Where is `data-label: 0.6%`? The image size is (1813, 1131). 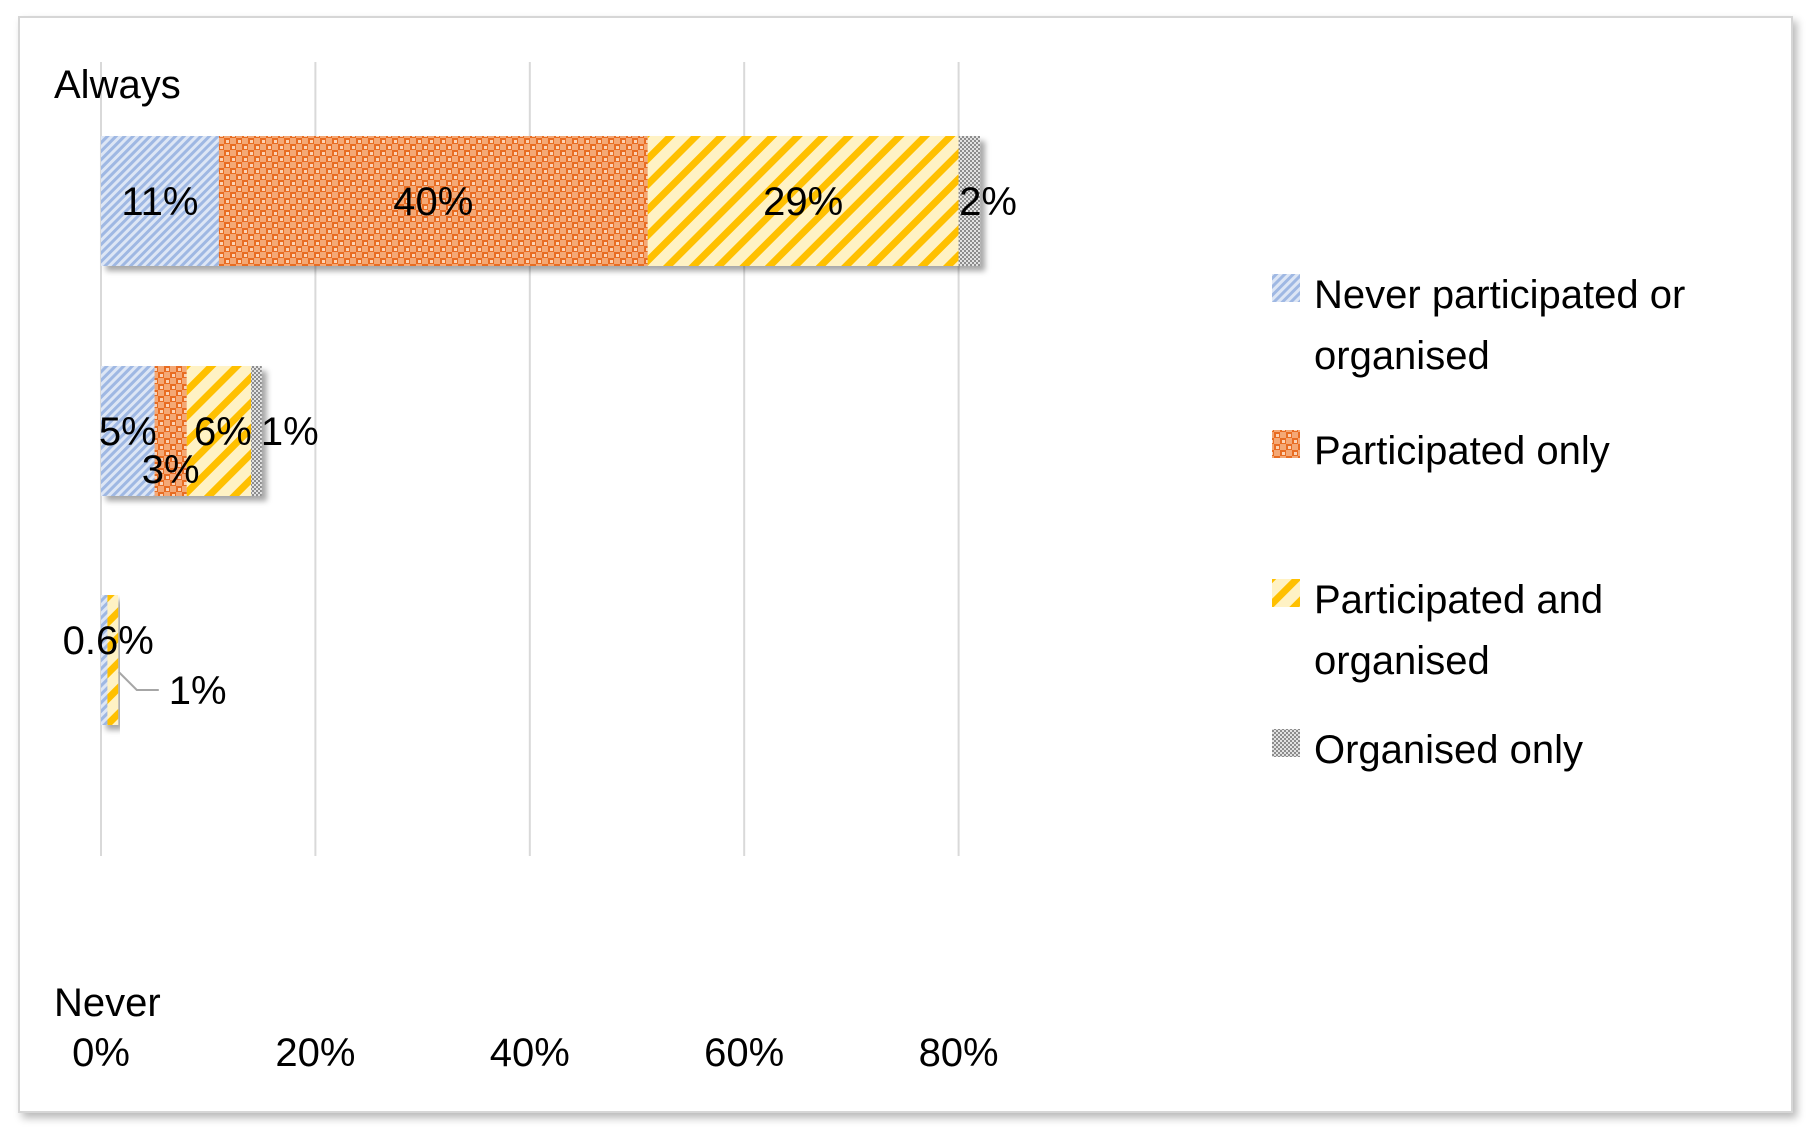
data-label: 0.6% is located at coordinates (108, 641).